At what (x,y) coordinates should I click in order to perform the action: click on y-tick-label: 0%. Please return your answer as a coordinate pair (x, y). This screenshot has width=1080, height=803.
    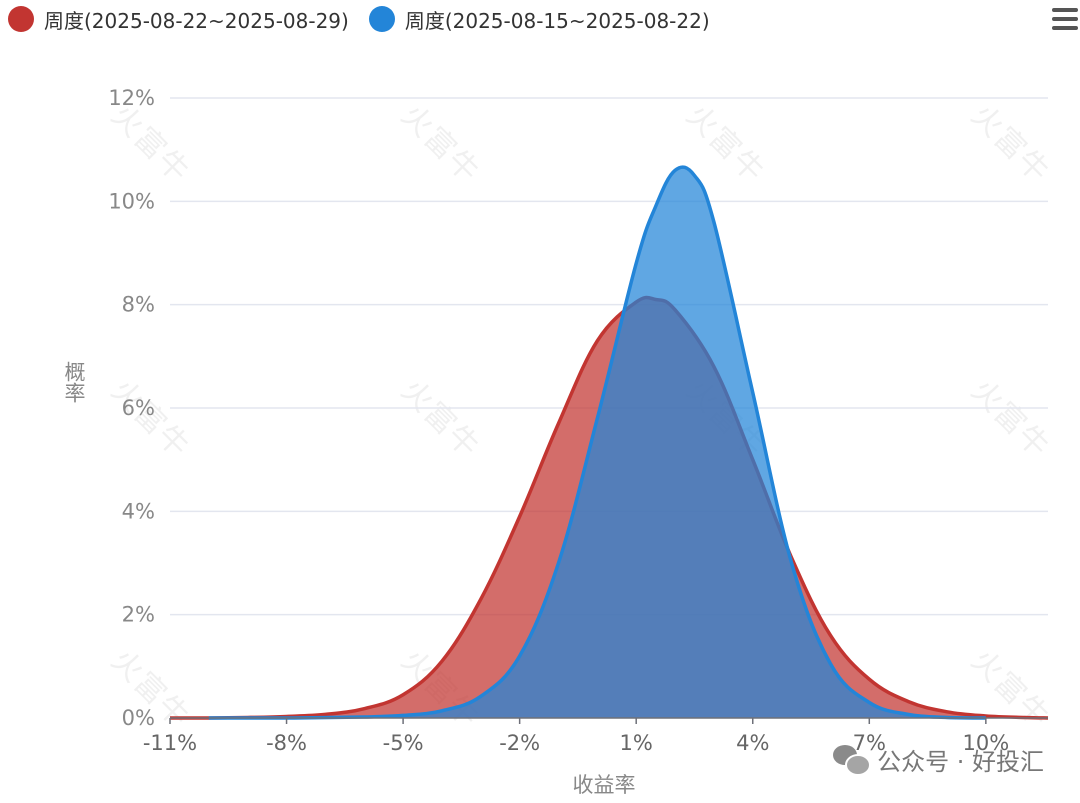
    Looking at the image, I should click on (138, 718).